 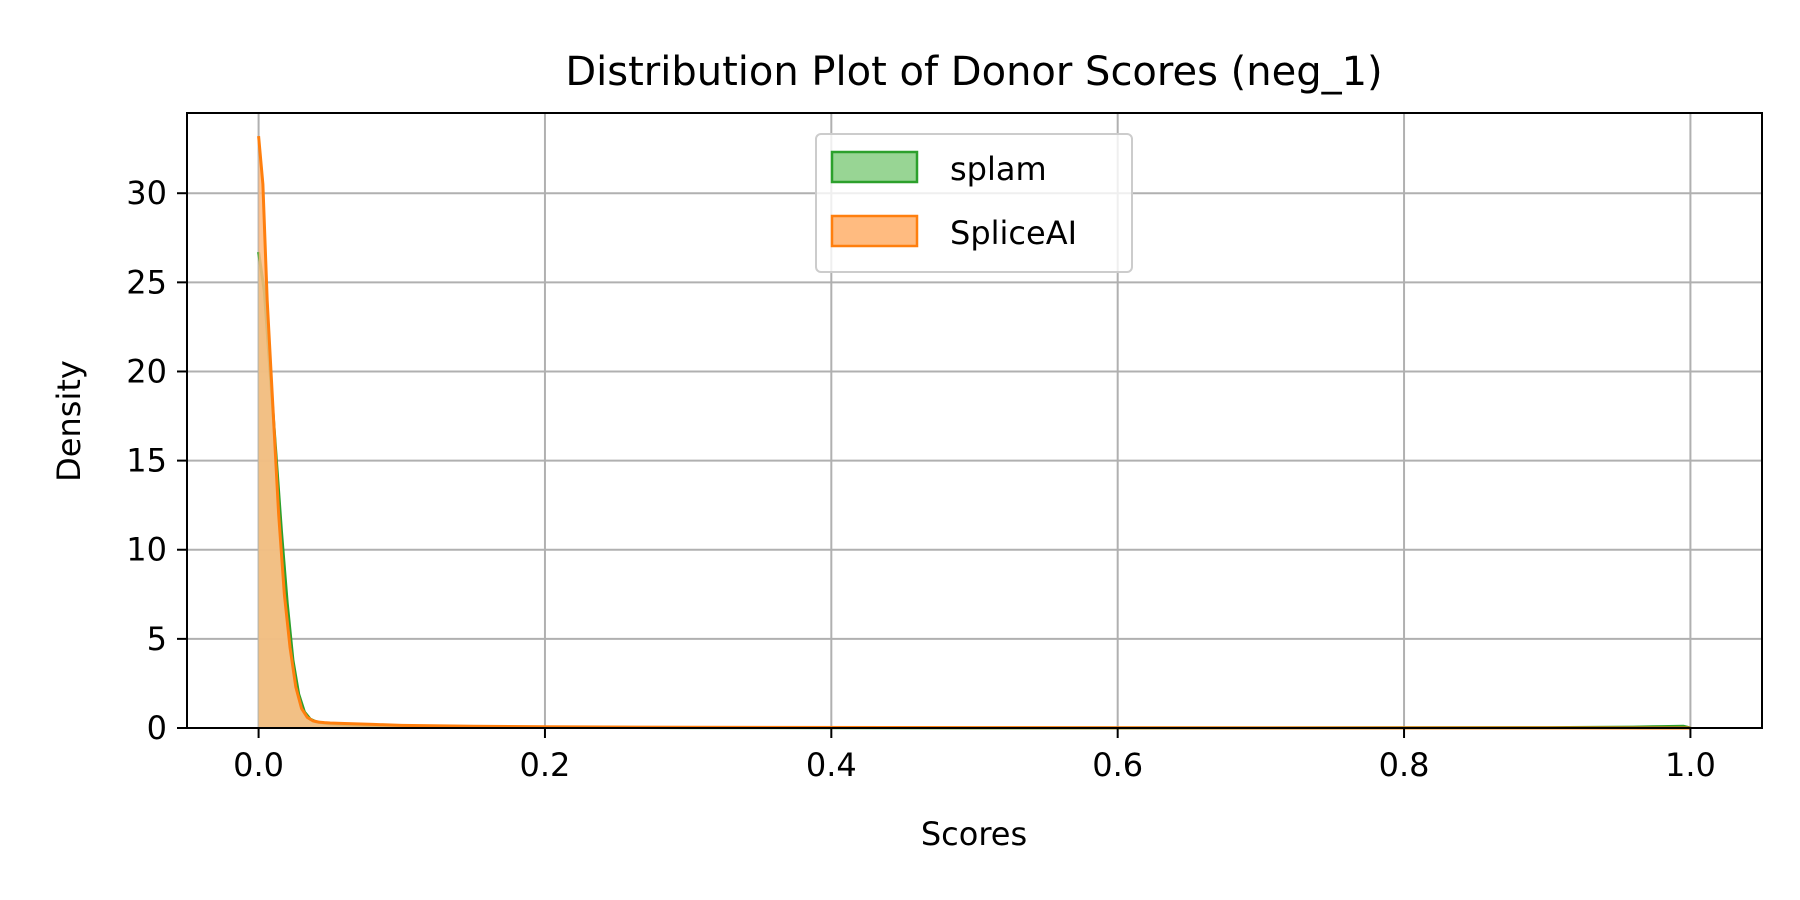 I want to click on y-tick-label: 30, so click(x=146, y=193).